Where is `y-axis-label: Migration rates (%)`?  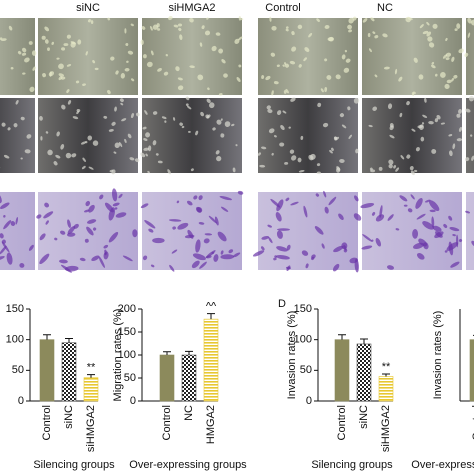 y-axis-label: Migration rates (%) is located at coordinates (118, 355).